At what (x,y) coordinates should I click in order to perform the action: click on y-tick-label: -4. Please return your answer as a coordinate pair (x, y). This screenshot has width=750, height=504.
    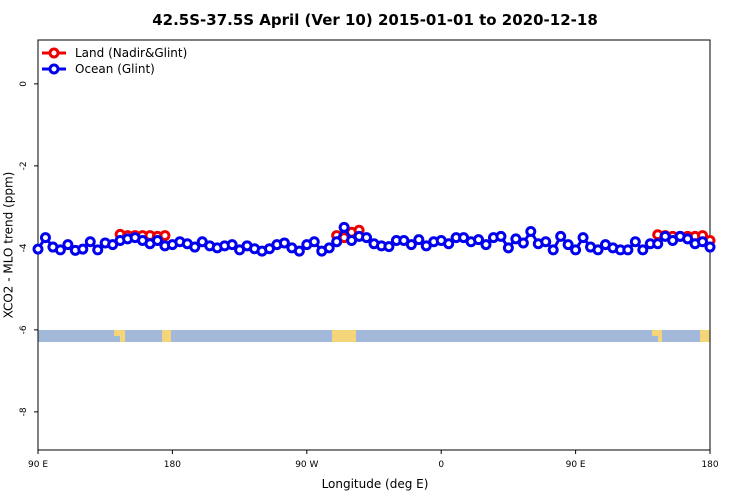
    Looking at the image, I should click on (24, 247).